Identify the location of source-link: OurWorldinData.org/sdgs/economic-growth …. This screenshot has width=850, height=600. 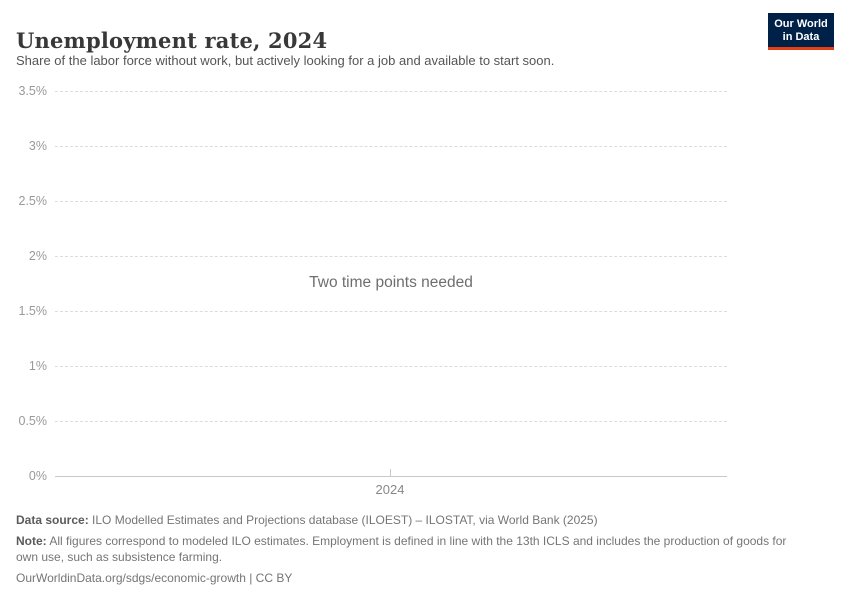
(154, 577).